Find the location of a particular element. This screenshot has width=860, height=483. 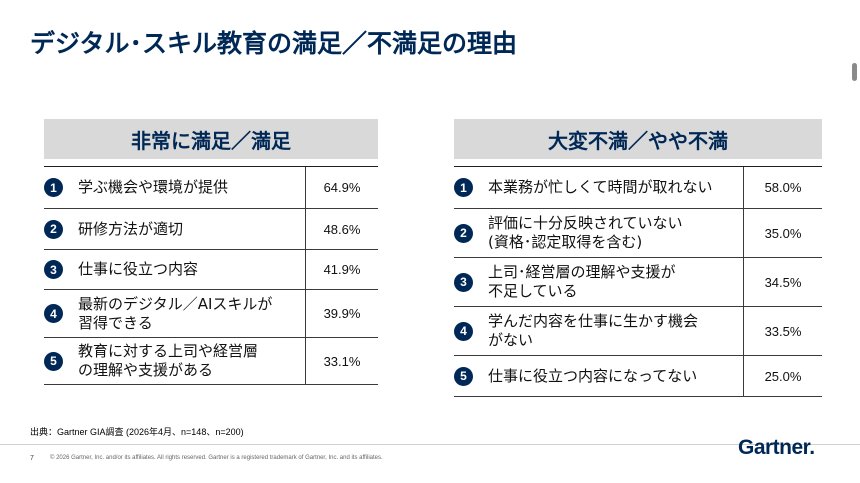

table-row: 3 上司･経営層の理解や支援が 不足している 34.5% is located at coordinates (638, 282).